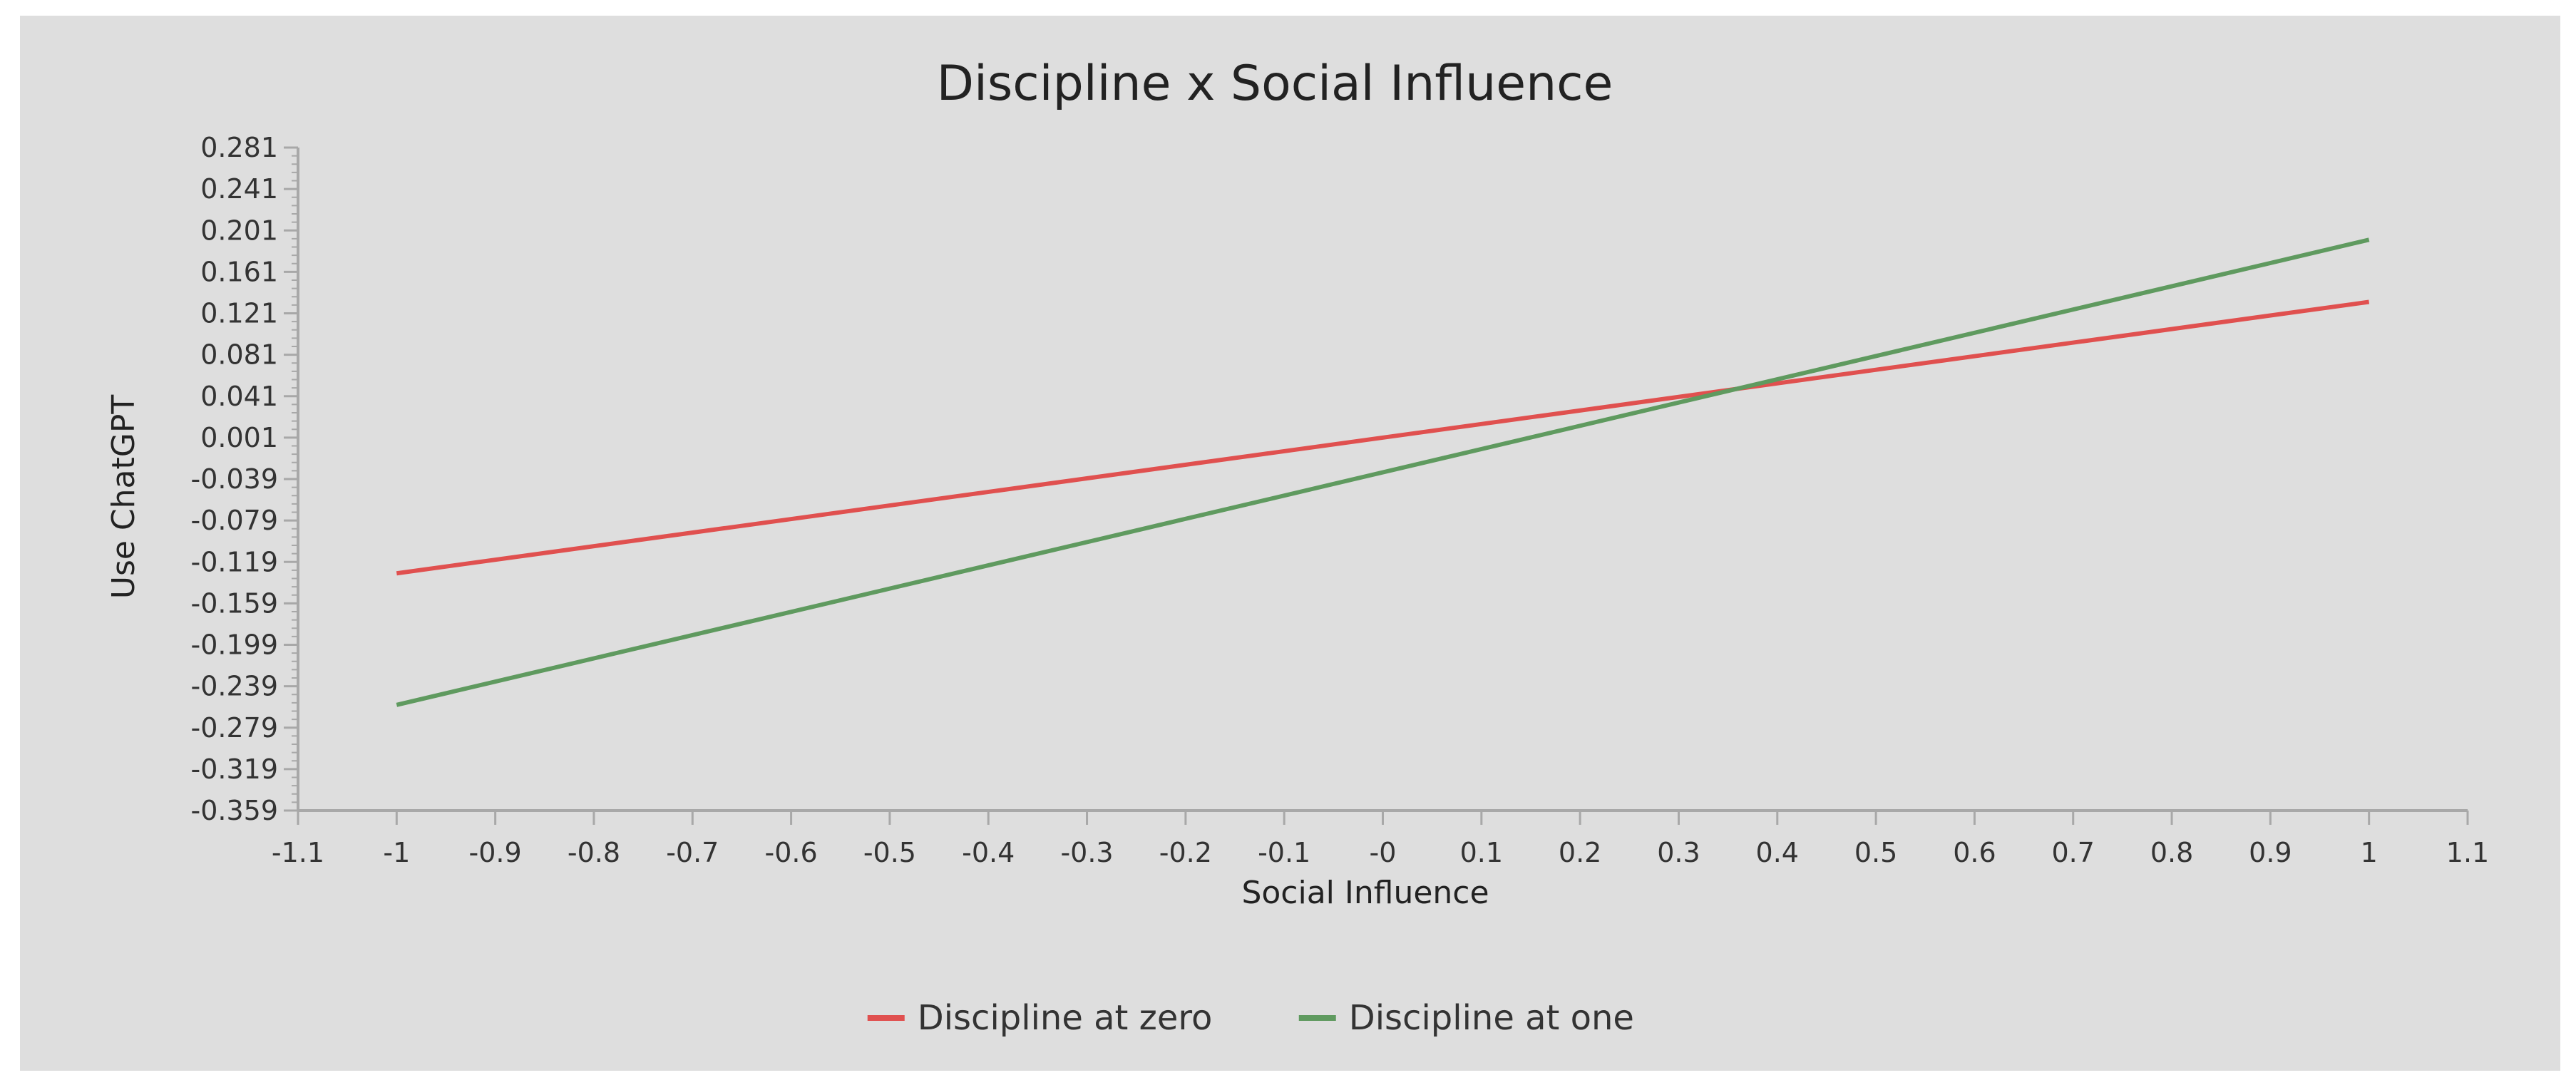  I want to click on chart-title: Discipline x Social Influence, so click(1275, 84).